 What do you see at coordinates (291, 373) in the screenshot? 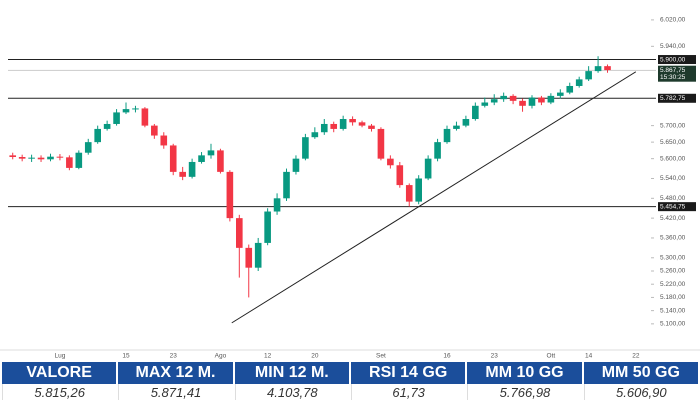
I see `header-cell: MIN 12 M.` at bounding box center [291, 373].